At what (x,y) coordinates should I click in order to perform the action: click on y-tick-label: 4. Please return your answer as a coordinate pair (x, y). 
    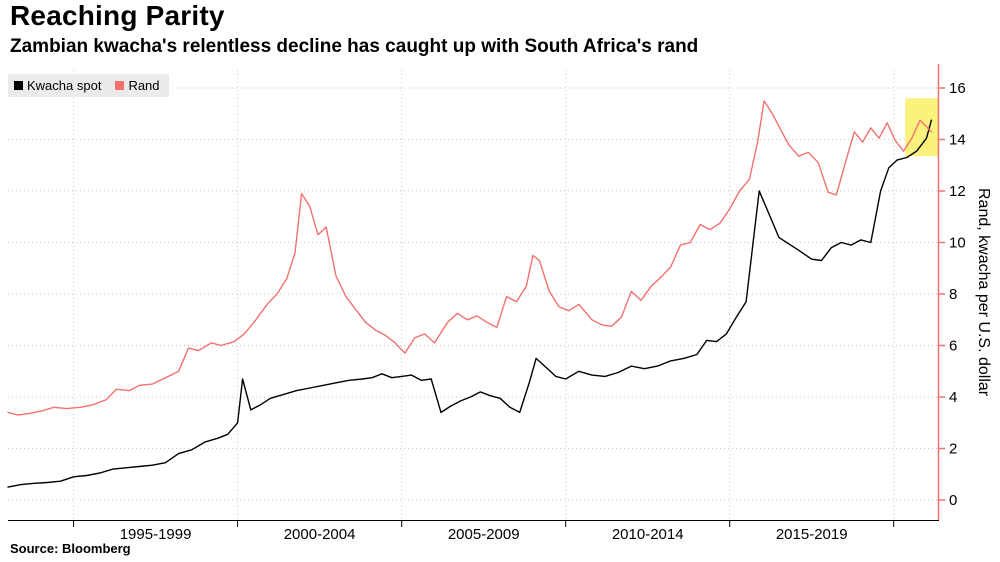
    Looking at the image, I should click on (953, 397).